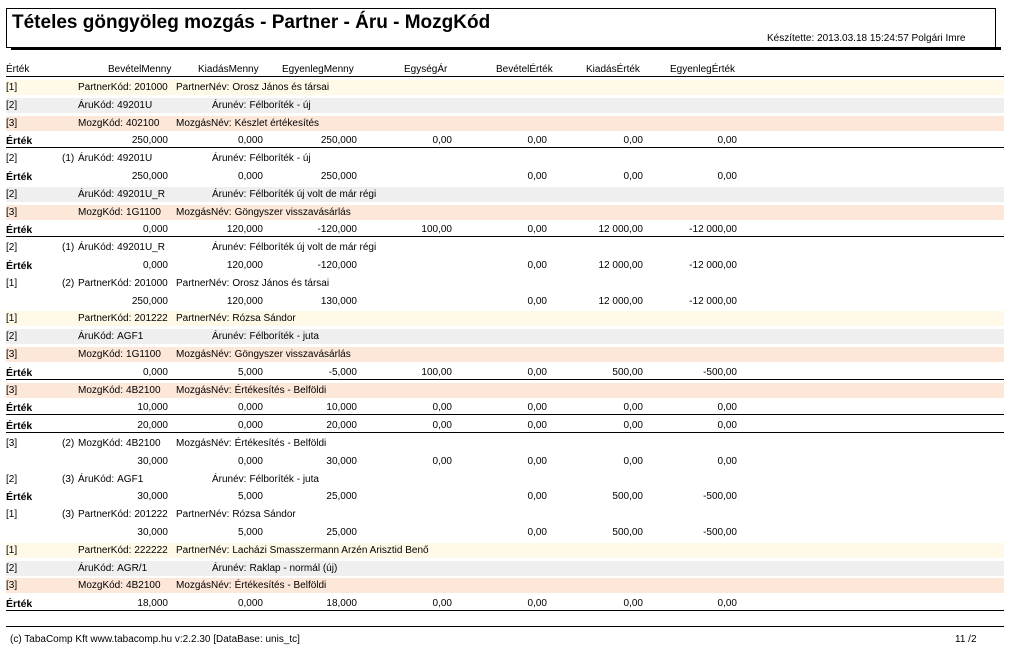 The image size is (1012, 654). What do you see at coordinates (713, 265) in the screenshot?
I see `value-cell: -12 000,00` at bounding box center [713, 265].